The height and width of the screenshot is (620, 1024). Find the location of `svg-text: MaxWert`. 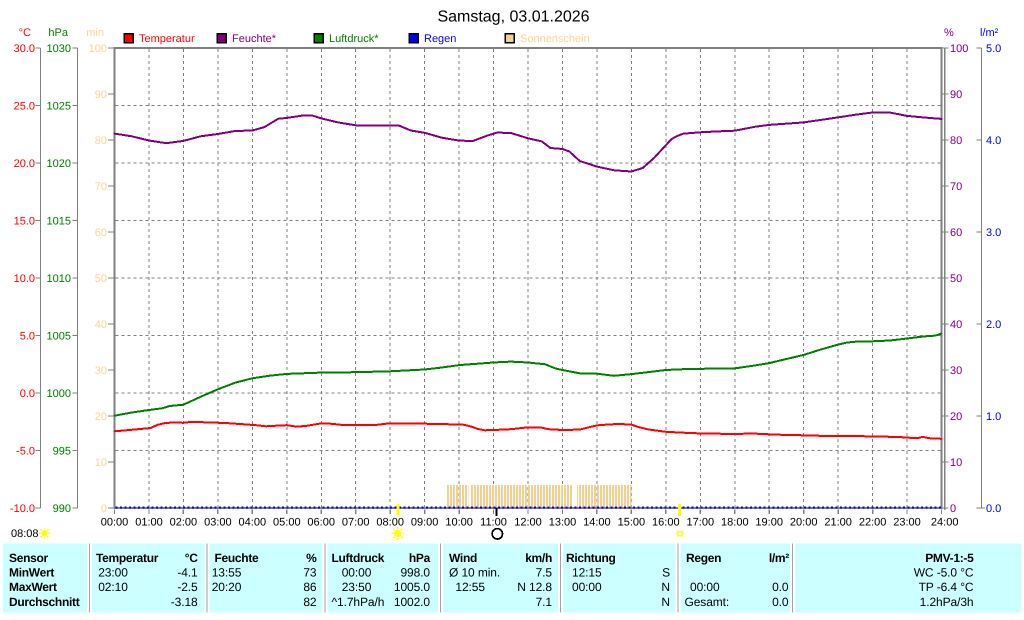

svg-text: MaxWert is located at coordinates (33, 587).